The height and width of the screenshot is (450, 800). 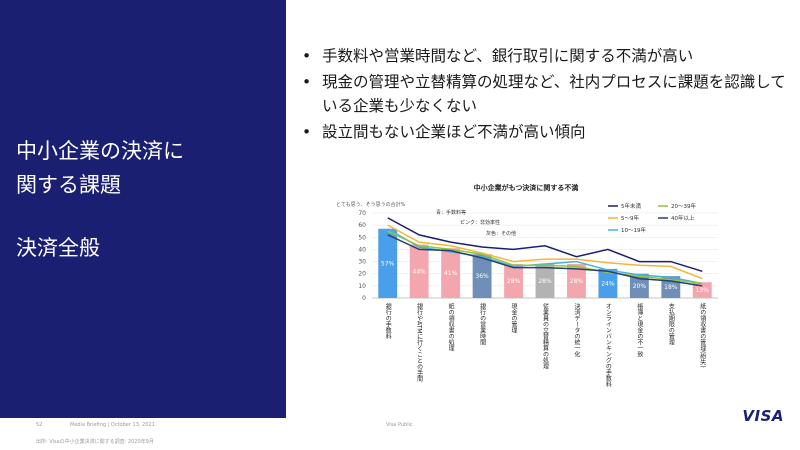 What do you see at coordinates (545, 132) in the screenshot?
I see `bullet-item: 設立間もない企業ほど不満が高い傾向` at bounding box center [545, 132].